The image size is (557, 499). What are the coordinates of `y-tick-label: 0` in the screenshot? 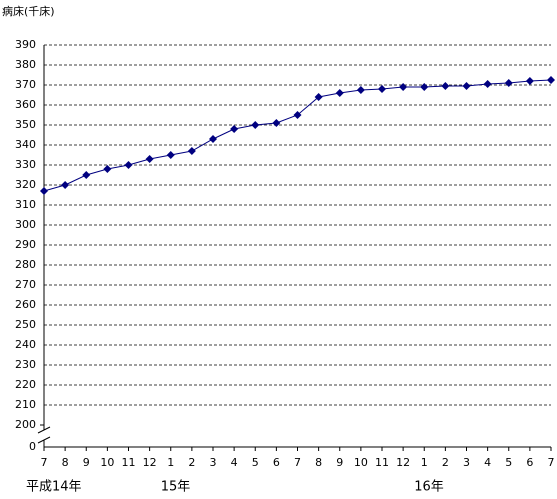 It's located at (32, 446).